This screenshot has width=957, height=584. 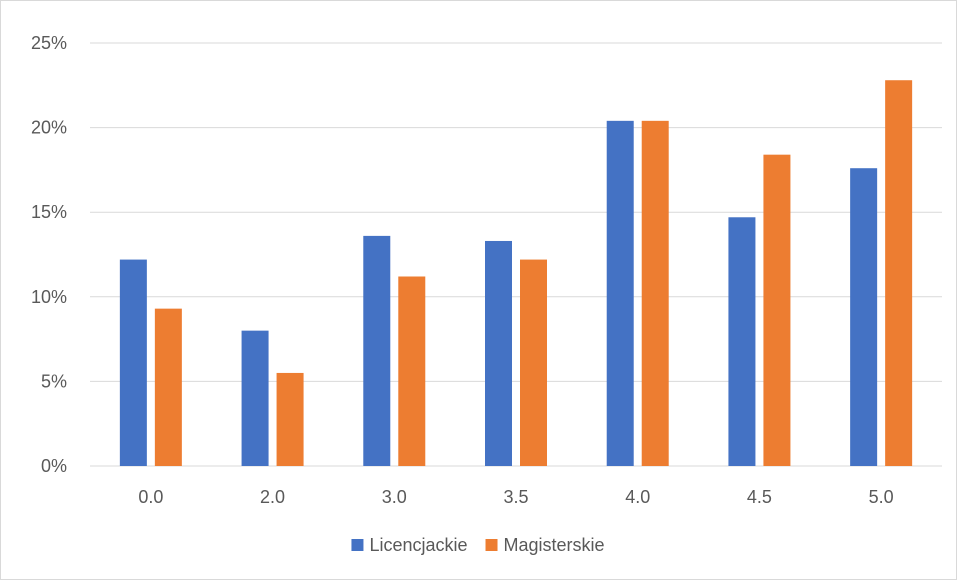 What do you see at coordinates (49, 128) in the screenshot?
I see `y-tick-label: 20%` at bounding box center [49, 128].